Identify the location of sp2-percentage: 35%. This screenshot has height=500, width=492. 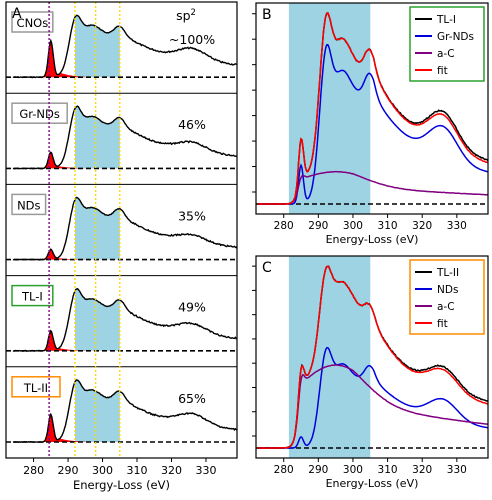
(192, 215).